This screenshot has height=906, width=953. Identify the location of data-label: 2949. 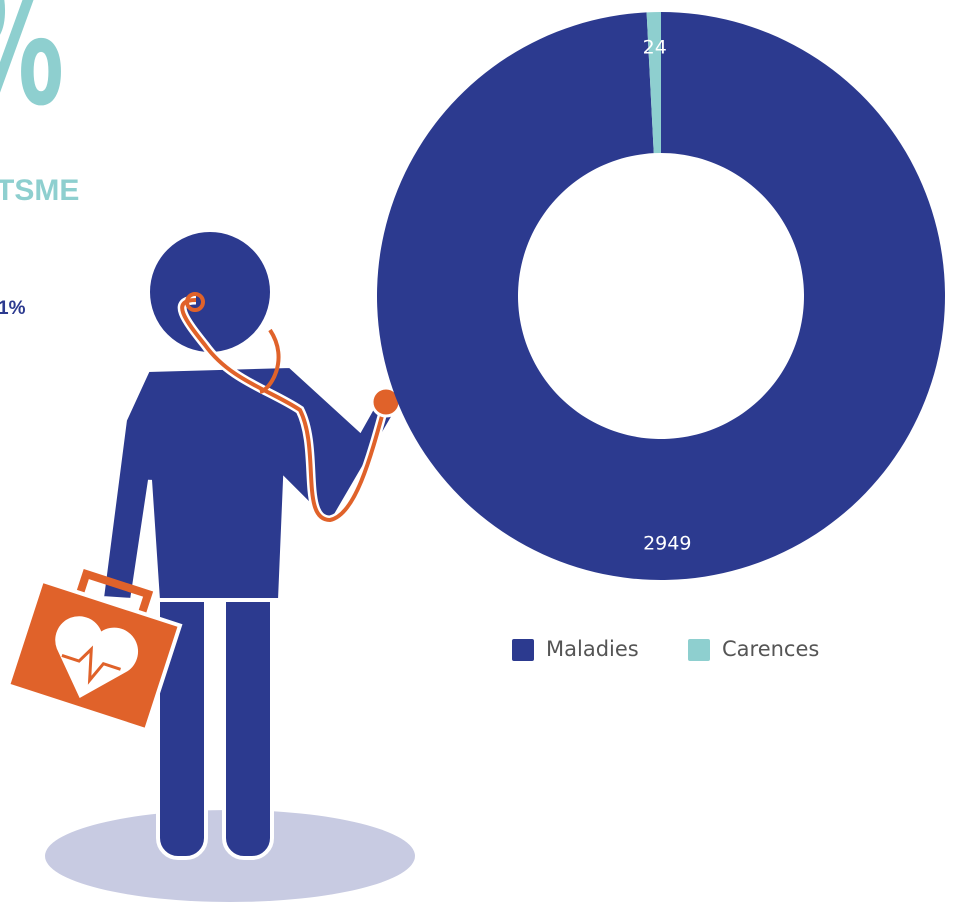
(667, 543).